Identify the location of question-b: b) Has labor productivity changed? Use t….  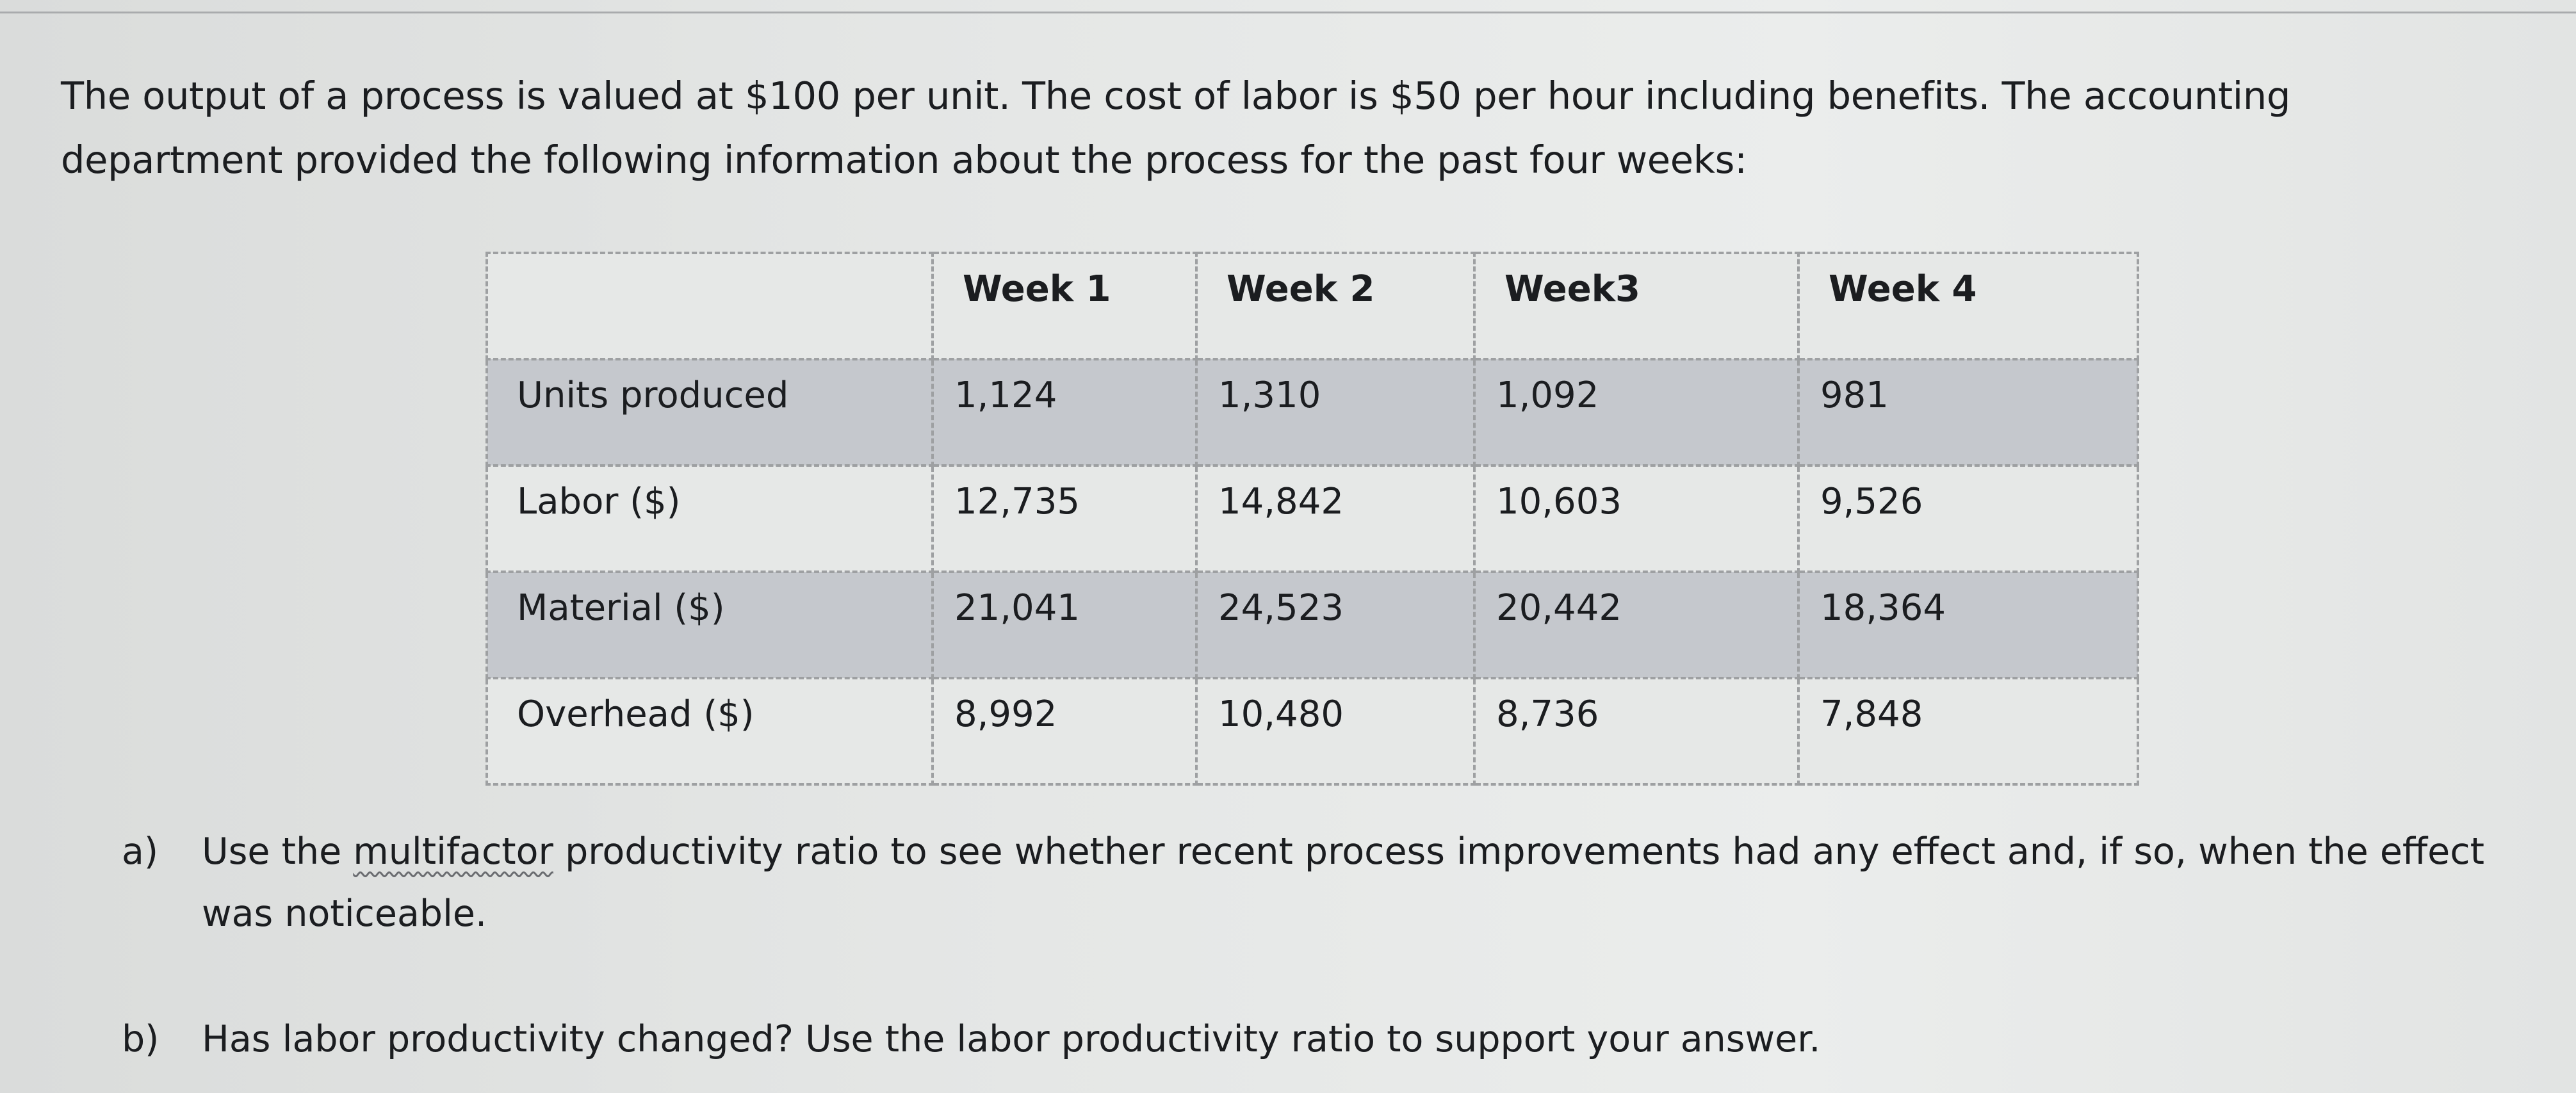
(1339, 1039).